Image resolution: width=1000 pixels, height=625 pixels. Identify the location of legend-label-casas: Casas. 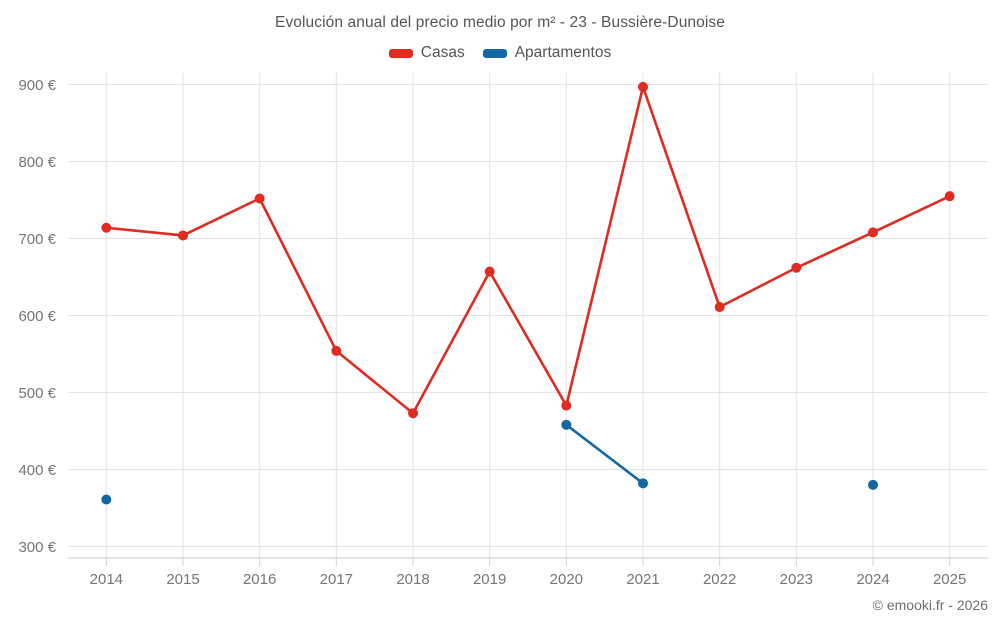
(442, 52).